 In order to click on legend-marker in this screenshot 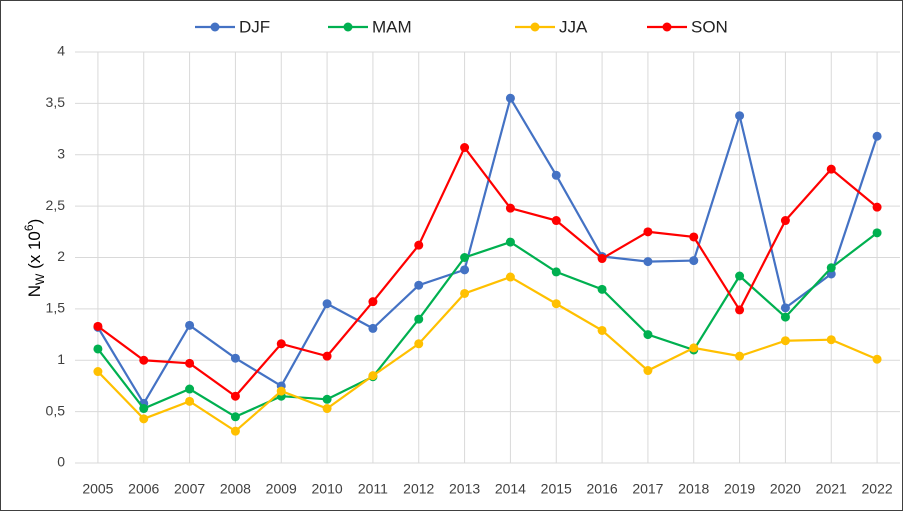, I will do `click(348, 27)`.